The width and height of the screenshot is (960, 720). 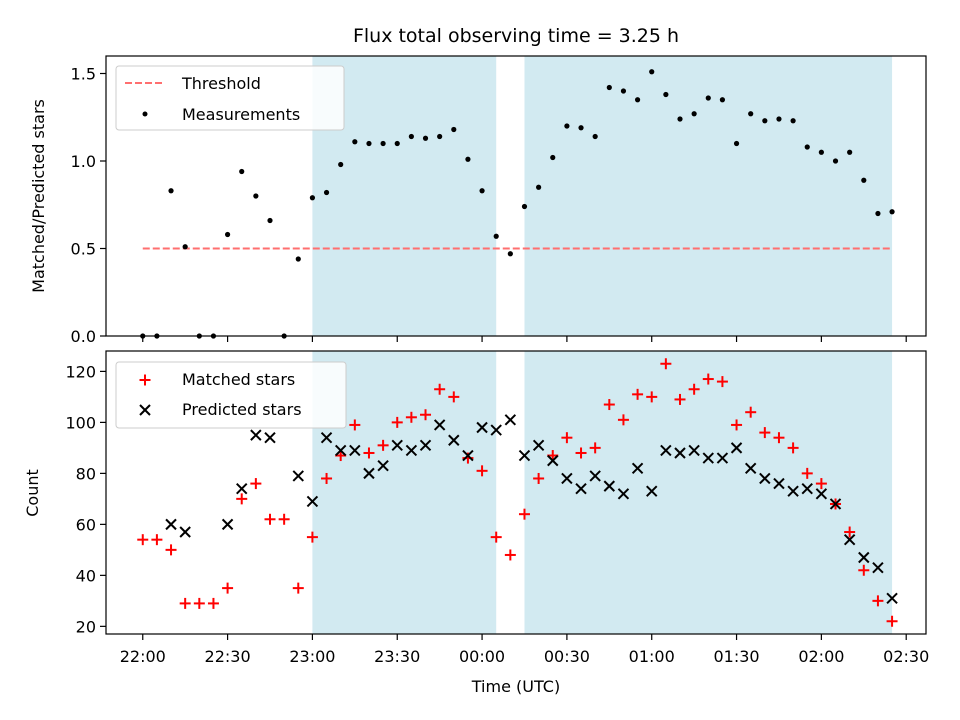 I want to click on y-tick-label: 1.0, so click(x=83, y=161).